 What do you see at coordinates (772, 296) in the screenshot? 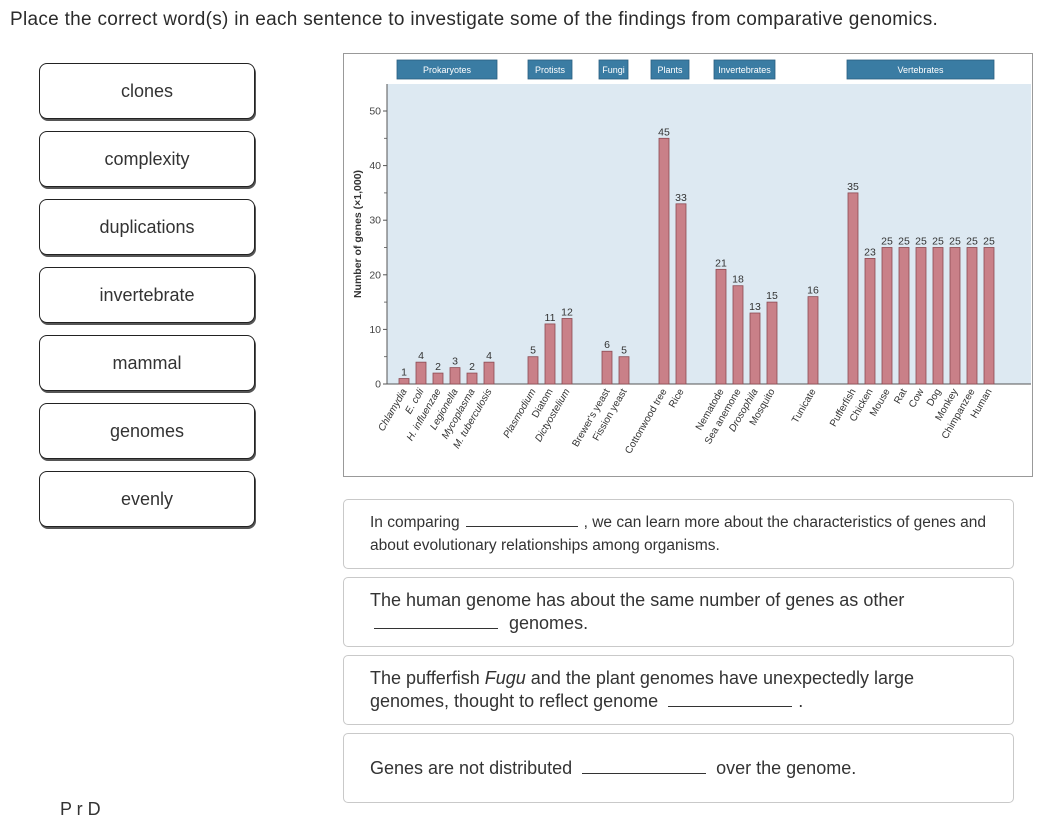
I see `value-label-mosquito: 15` at bounding box center [772, 296].